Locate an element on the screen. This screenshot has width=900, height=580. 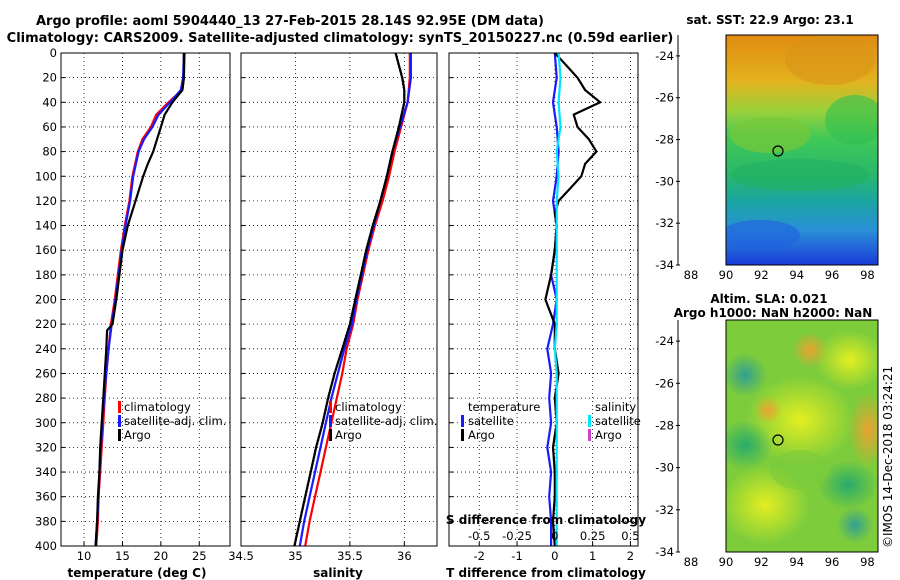
sst-argo-marker is located at coordinates (778, 151).